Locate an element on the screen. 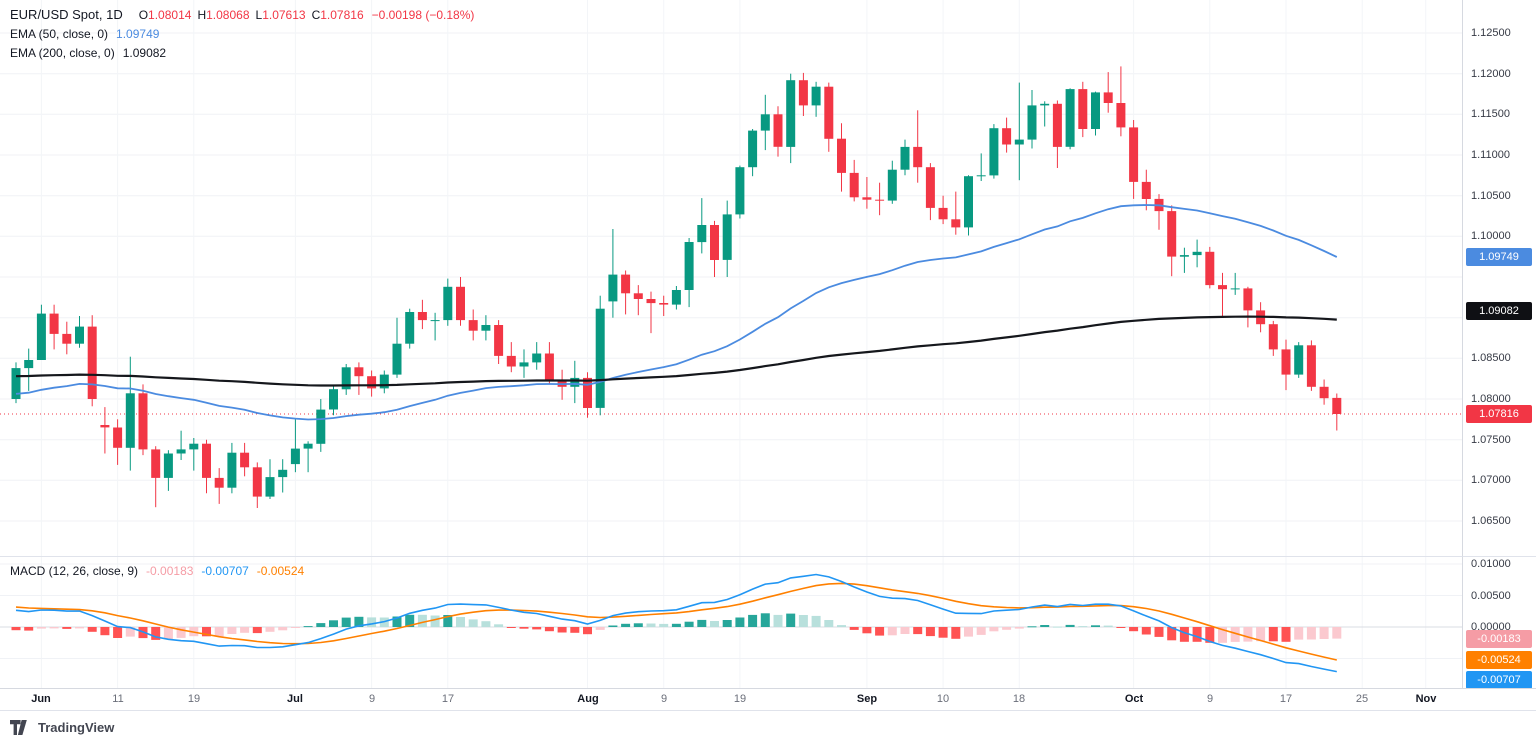  ema200-legend-row: EMA (200, close, 0) 1.09082 is located at coordinates (242, 52).